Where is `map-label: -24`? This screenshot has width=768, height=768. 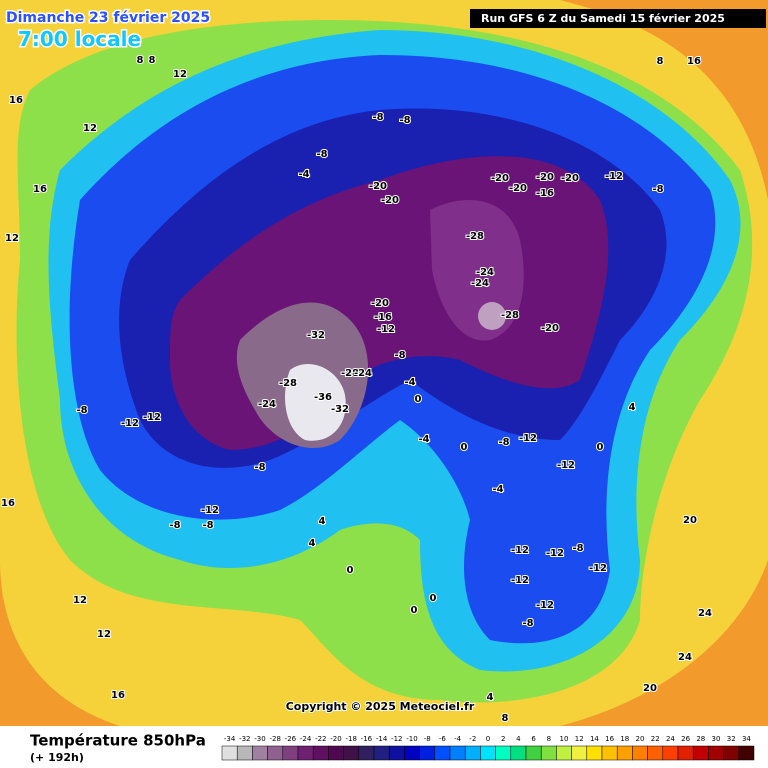 map-label: -24 is located at coordinates (480, 283).